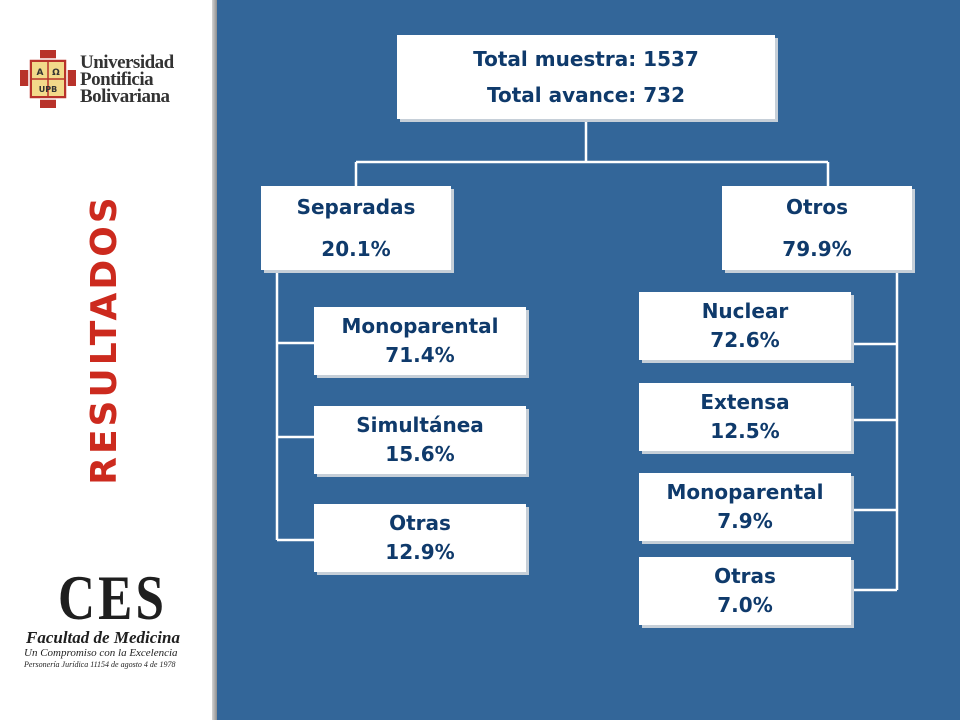  What do you see at coordinates (40, 73) in the screenshot?
I see `upb-shield-alpha: A` at bounding box center [40, 73].